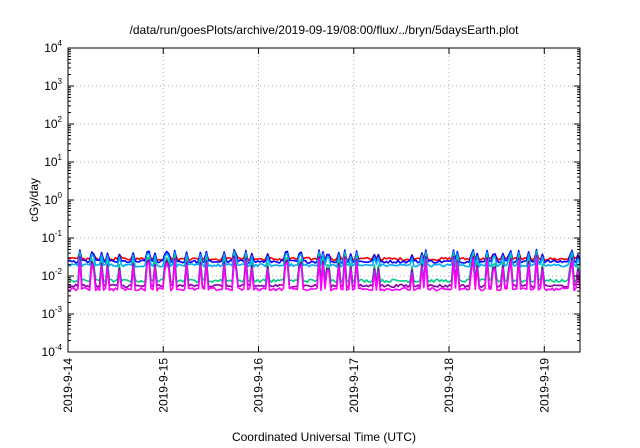  What do you see at coordinates (52, 275) in the screenshot?
I see `y-tick-label: 10⁻²` at bounding box center [52, 275].